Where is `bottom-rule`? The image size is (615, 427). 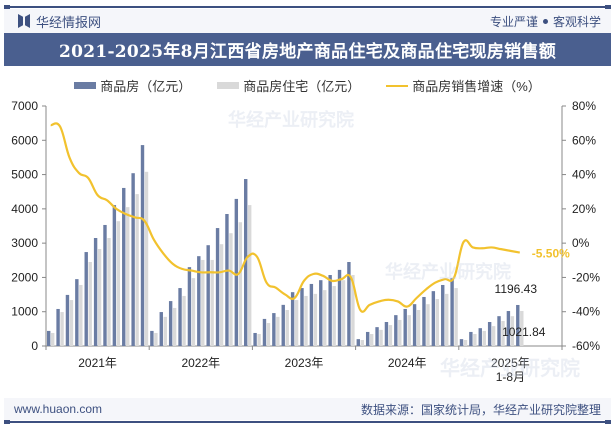
bottom-rule is located at coordinates (307, 422).